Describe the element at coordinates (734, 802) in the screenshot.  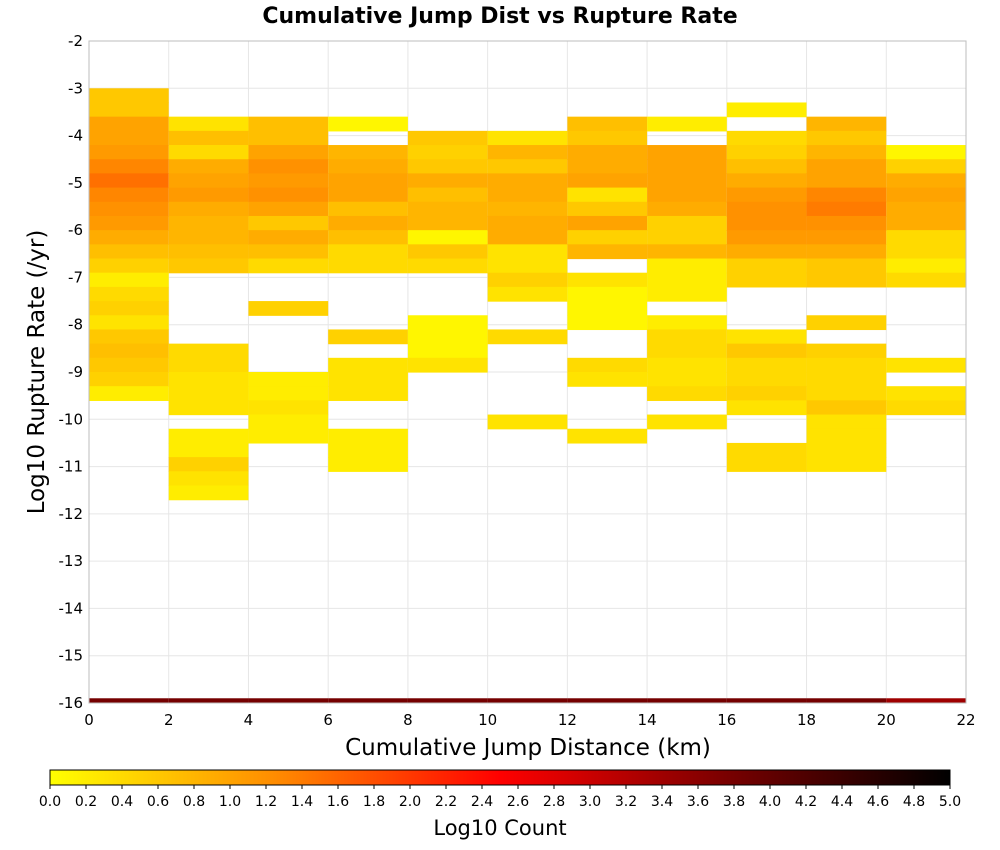
I see `colorbar-tick-label: 3.8` at that location.